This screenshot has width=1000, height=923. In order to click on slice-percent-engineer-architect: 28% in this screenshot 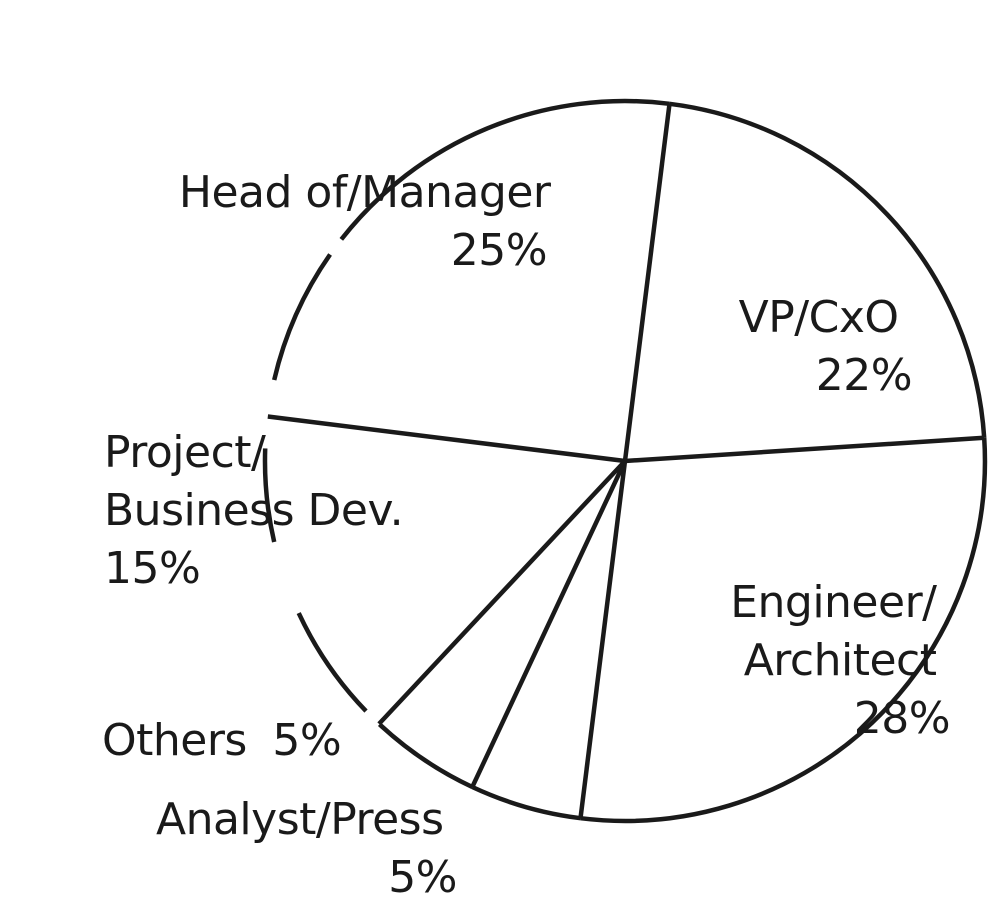, I will do `click(902, 718)`.